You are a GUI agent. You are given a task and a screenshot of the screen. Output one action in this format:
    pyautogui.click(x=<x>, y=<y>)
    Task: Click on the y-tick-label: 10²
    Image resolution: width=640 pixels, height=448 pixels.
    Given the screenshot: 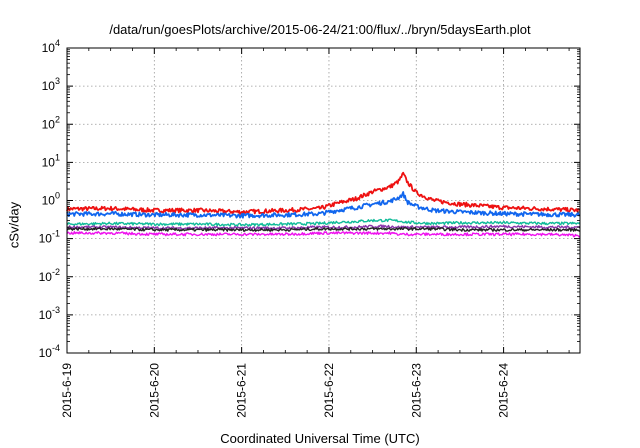 What is the action you would take?
    pyautogui.click(x=51, y=122)
    